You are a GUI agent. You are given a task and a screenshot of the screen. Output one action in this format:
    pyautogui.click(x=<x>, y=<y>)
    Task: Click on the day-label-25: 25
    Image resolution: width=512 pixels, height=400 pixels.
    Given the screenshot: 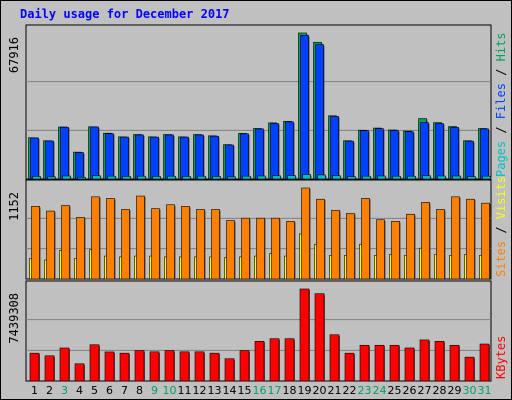 What is the action you would take?
    pyautogui.click(x=395, y=390)
    